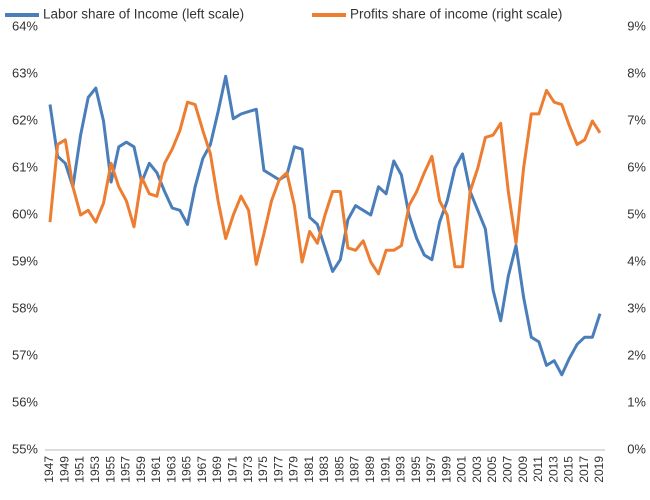 This screenshot has width=650, height=500. I want to click on x-tick-label: 1947, so click(49, 469).